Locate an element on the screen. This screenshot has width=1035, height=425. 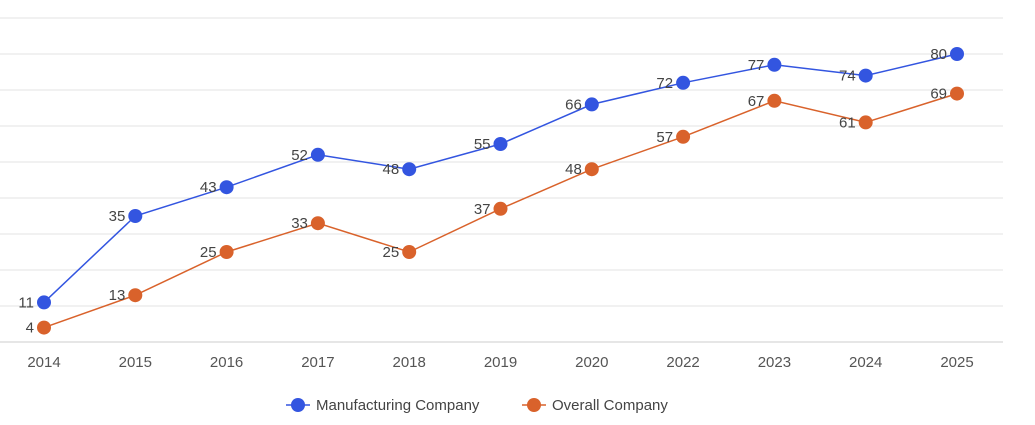
data-label: 4 is located at coordinates (30, 328).